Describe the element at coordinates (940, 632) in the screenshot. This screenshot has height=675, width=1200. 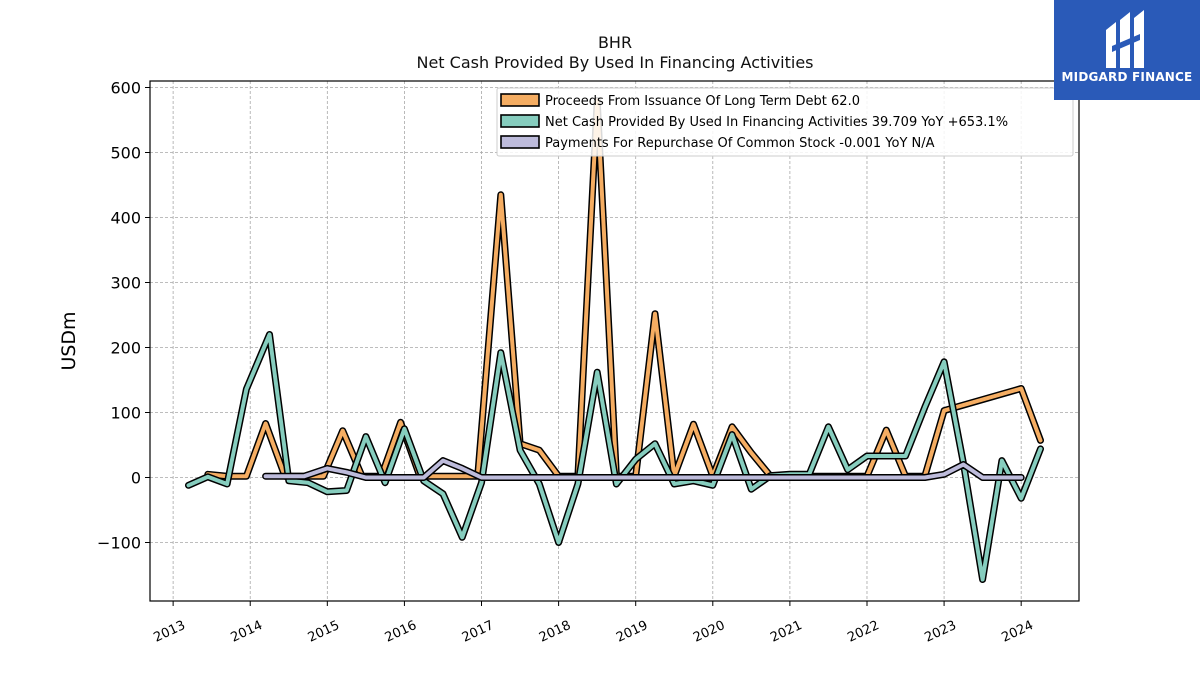
I see `x-tick-label: 2023` at that location.